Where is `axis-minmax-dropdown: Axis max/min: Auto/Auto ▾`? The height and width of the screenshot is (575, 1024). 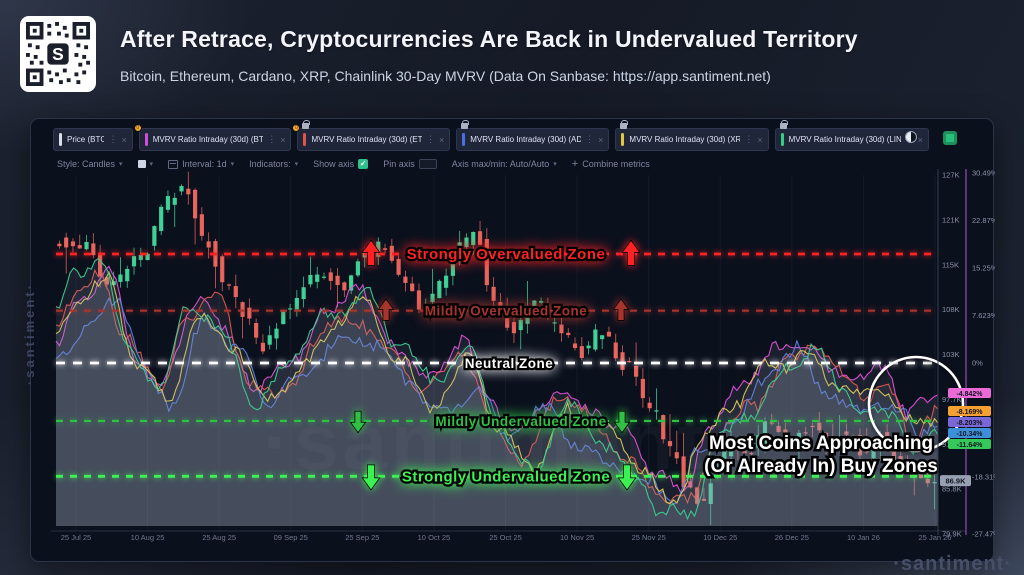
axis-minmax-dropdown: Axis max/min: Auto/Auto ▾ is located at coordinates (504, 164).